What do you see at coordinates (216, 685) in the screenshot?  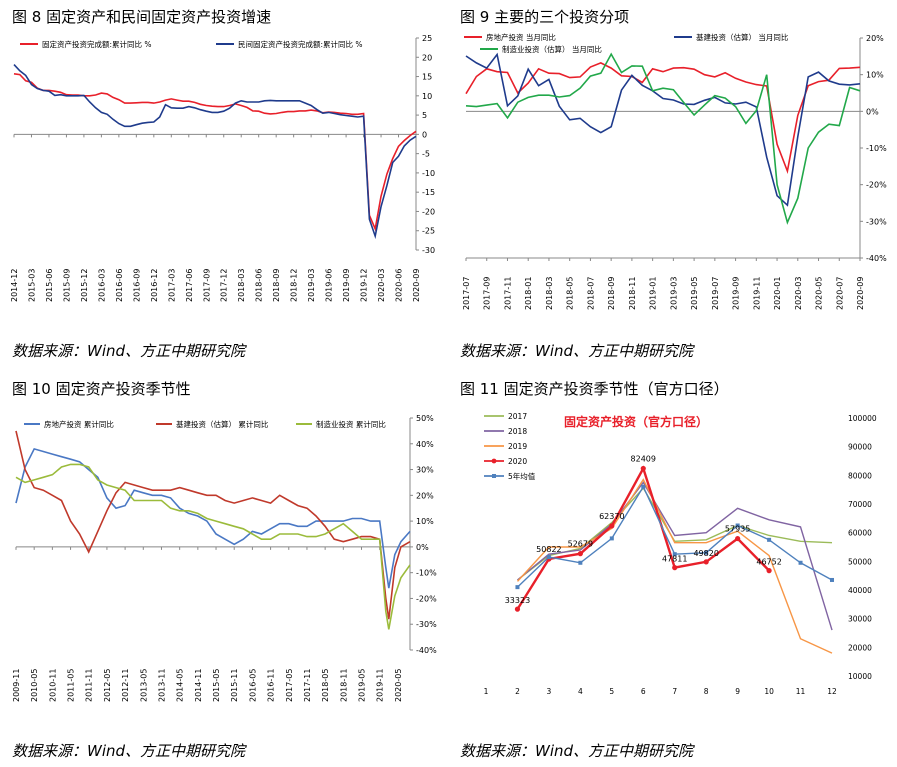 I see `x-tick-label: 2015-05` at bounding box center [216, 685].